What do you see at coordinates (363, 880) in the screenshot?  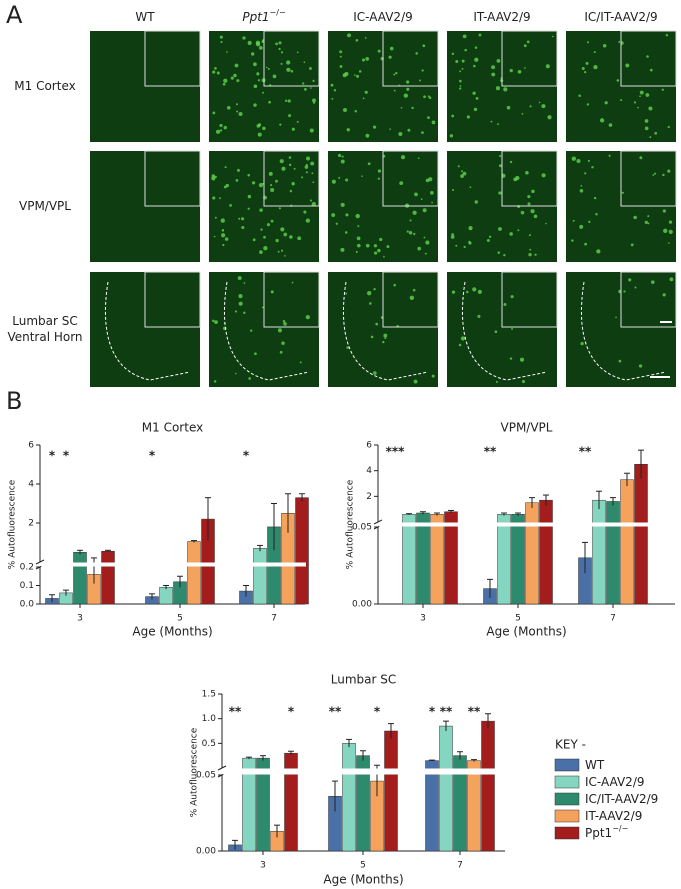 I see `x-axis-label: Age (Months)` at bounding box center [363, 880].